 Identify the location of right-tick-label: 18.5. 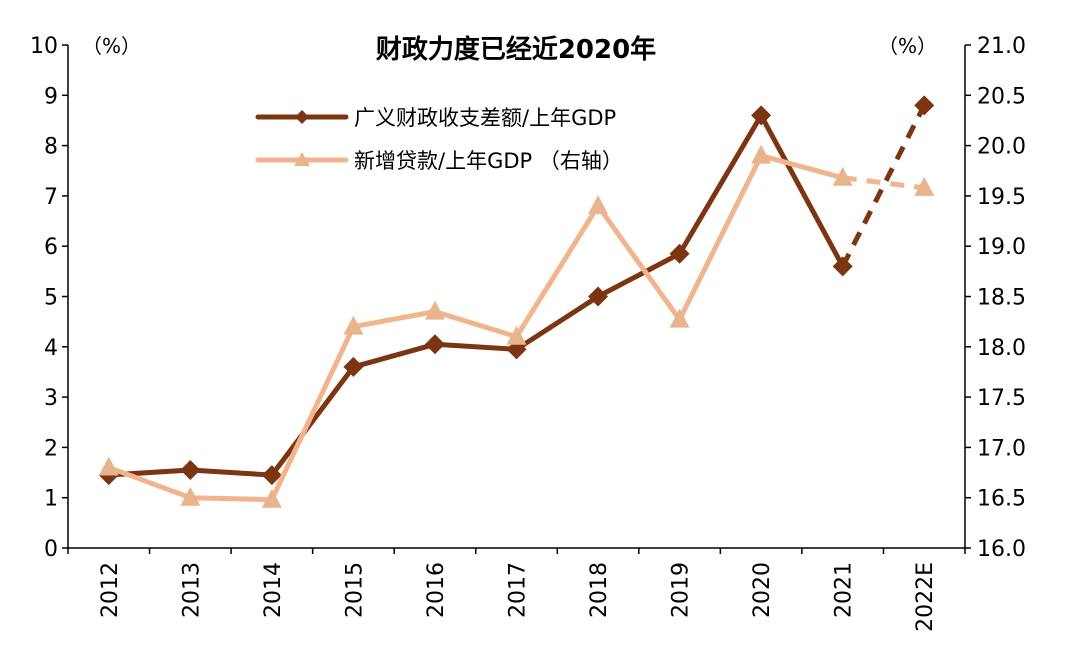
(1001, 298).